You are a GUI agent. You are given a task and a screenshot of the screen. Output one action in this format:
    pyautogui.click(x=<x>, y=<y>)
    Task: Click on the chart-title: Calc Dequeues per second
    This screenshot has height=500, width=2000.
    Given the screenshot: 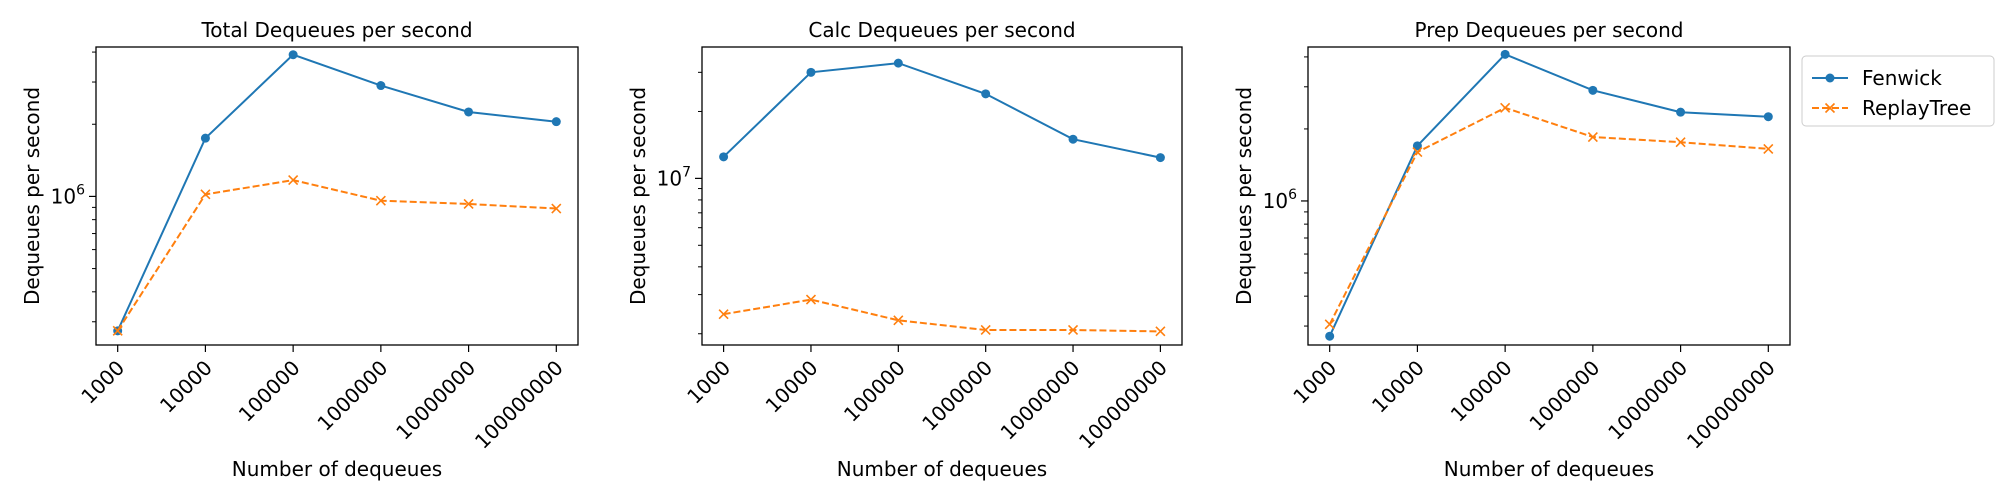 What is the action you would take?
    pyautogui.click(x=941, y=30)
    